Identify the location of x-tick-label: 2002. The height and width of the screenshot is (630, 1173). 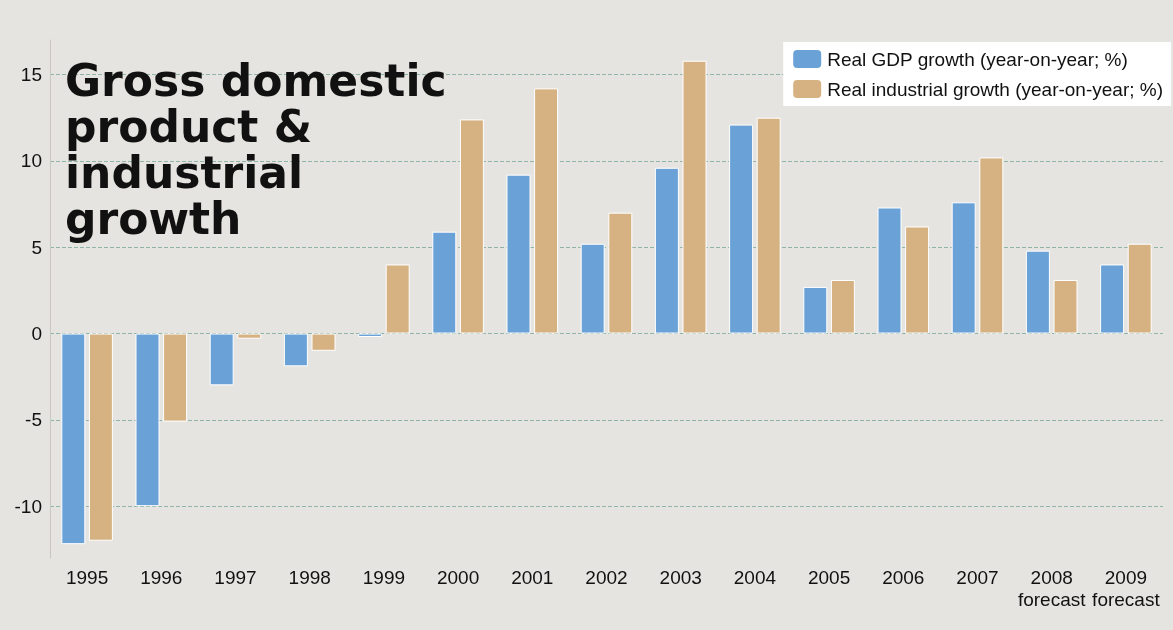
(606, 577).